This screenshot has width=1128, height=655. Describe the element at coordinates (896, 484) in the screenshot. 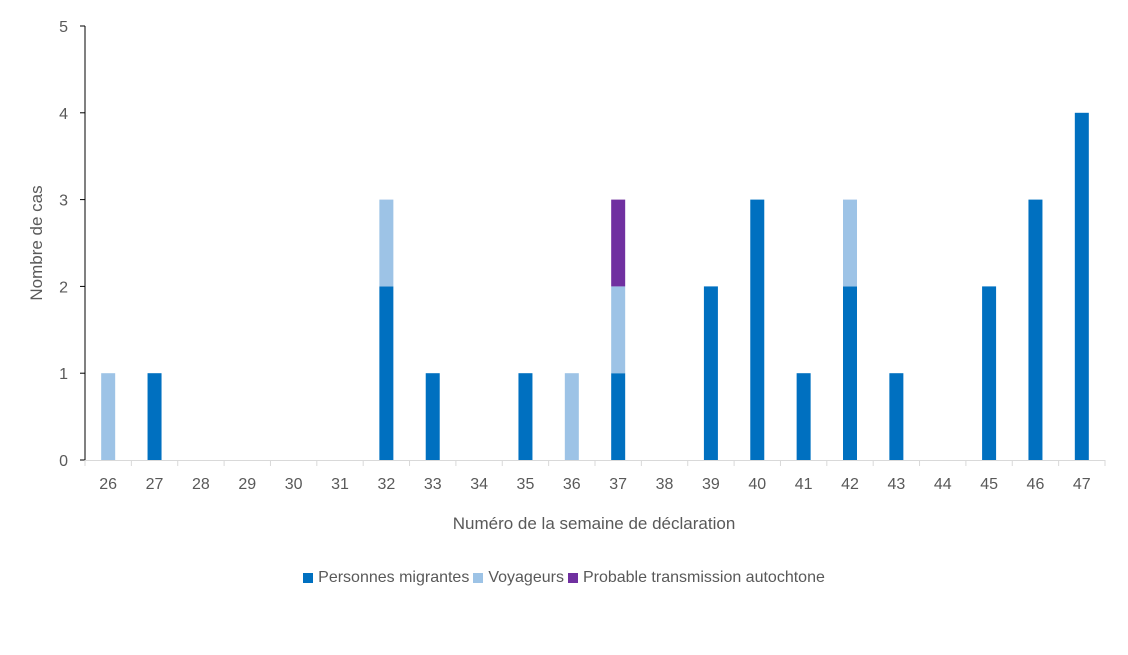

I see `x-tick-label: 43` at that location.